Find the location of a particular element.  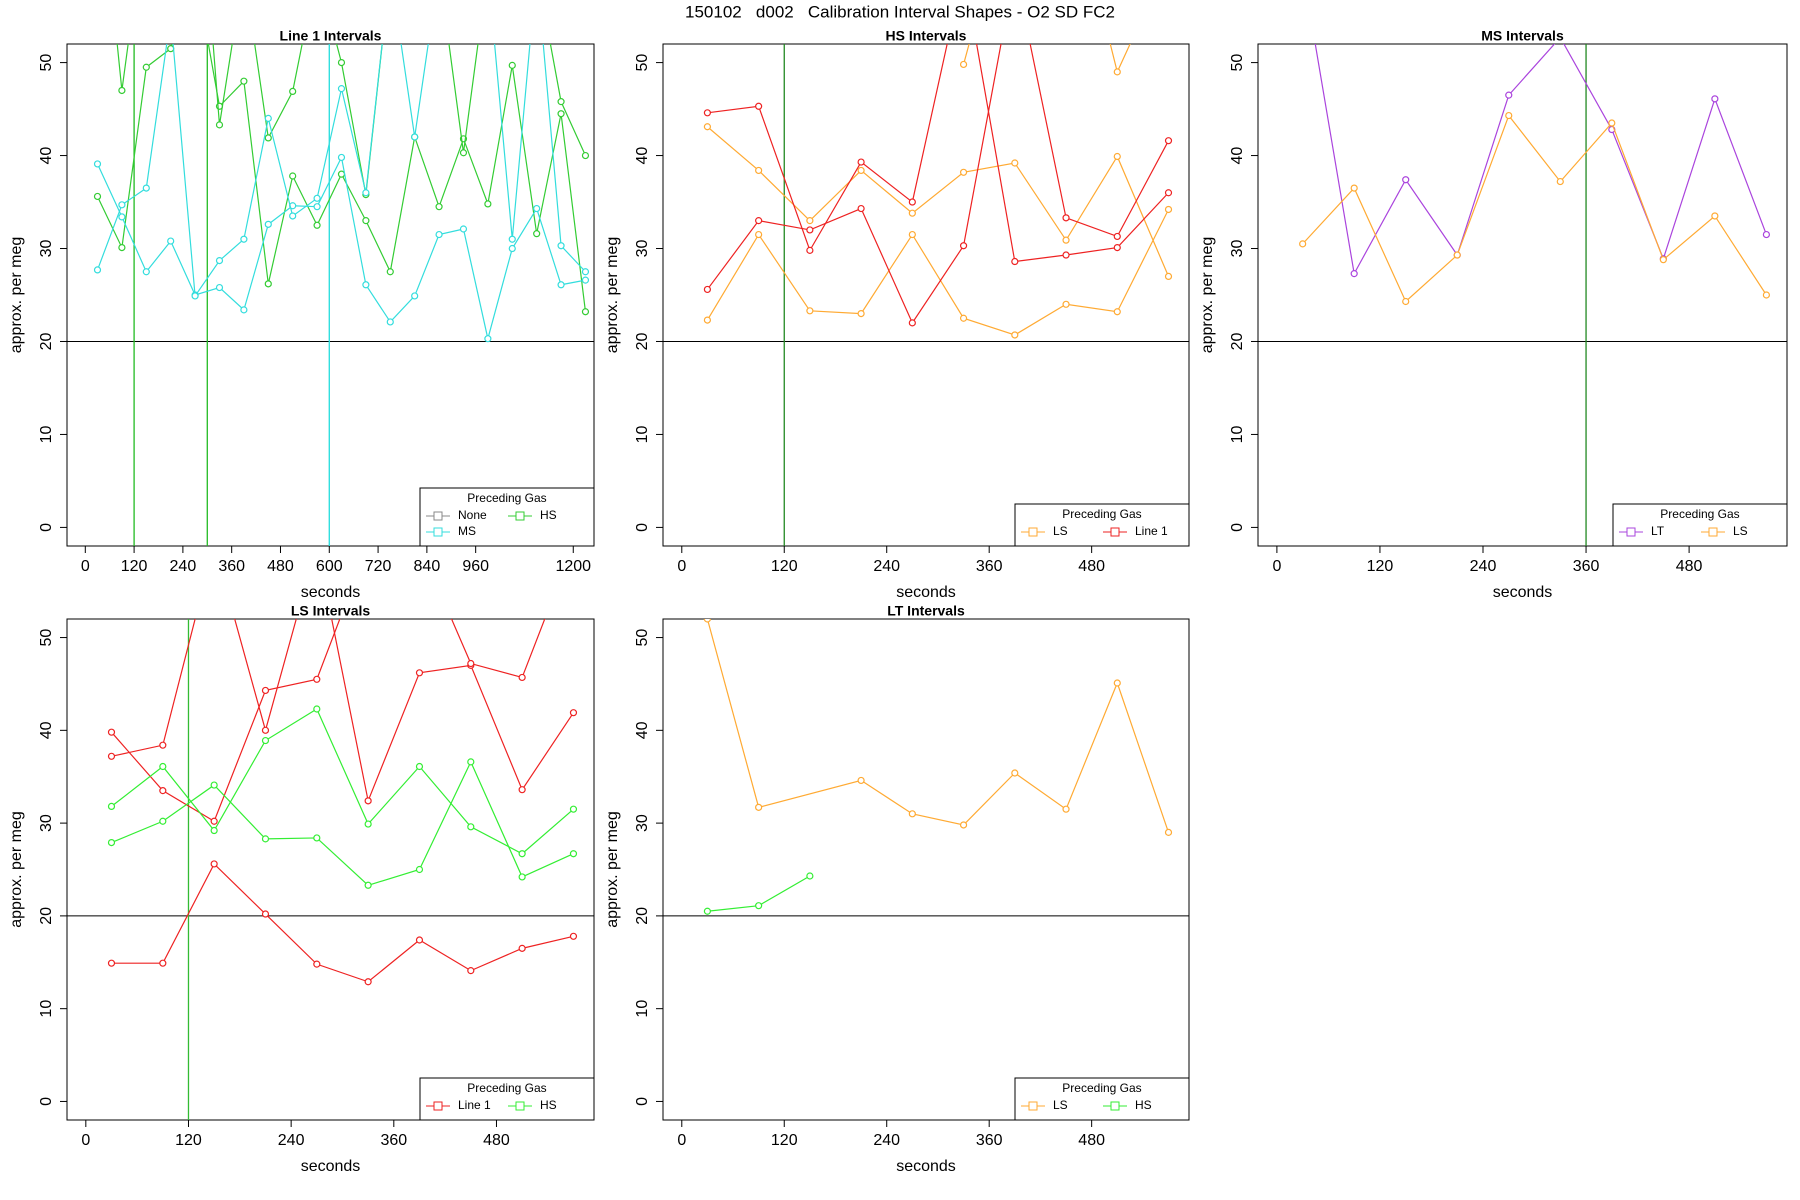

panel-title: HS Intervals is located at coordinates (926, 36).